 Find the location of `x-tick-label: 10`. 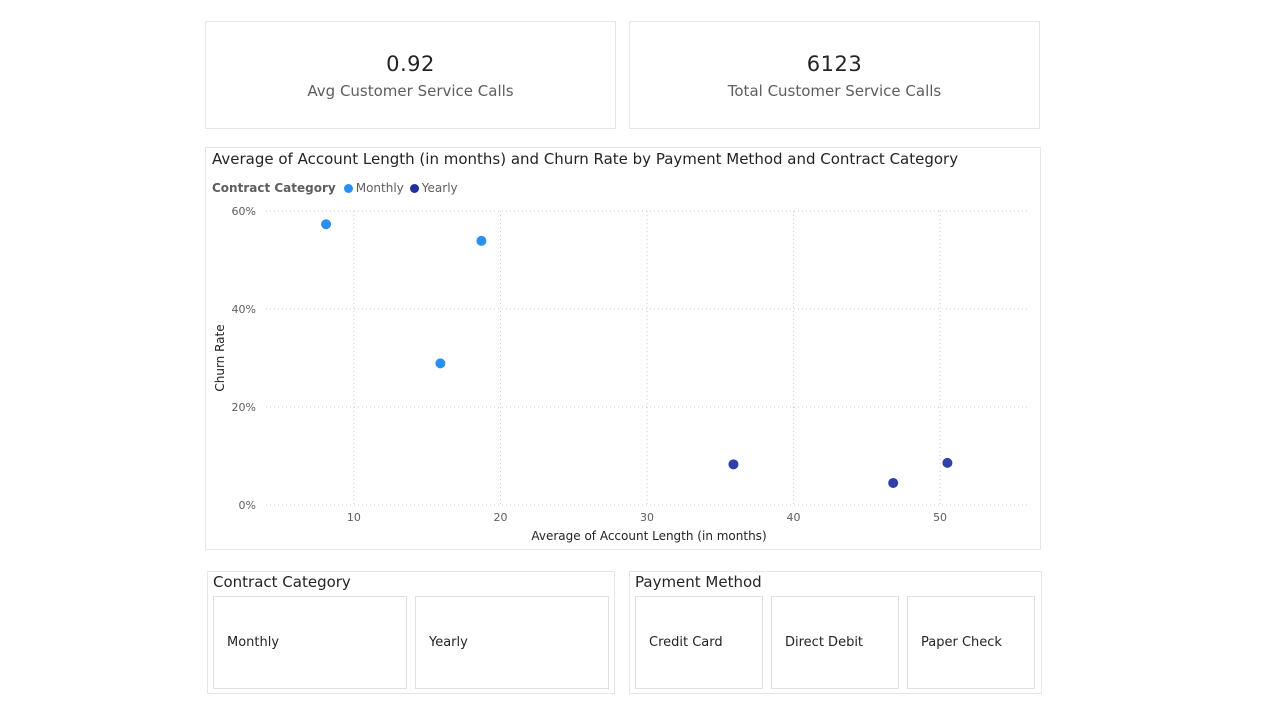

x-tick-label: 10 is located at coordinates (354, 517).